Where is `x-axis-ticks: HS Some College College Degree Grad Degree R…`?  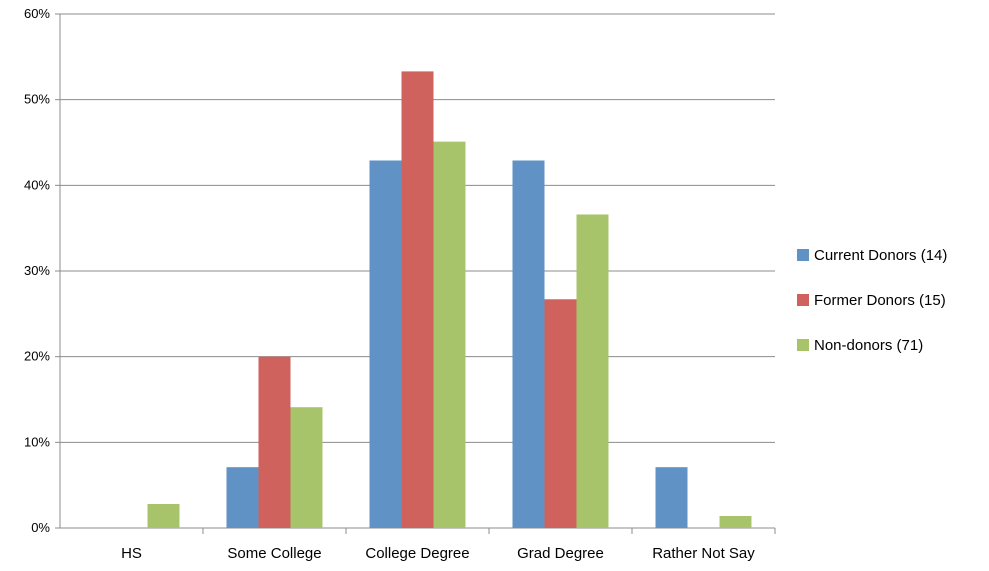
x-axis-ticks: HS Some College College Degree Grad Degree R… is located at coordinates (448, 545).